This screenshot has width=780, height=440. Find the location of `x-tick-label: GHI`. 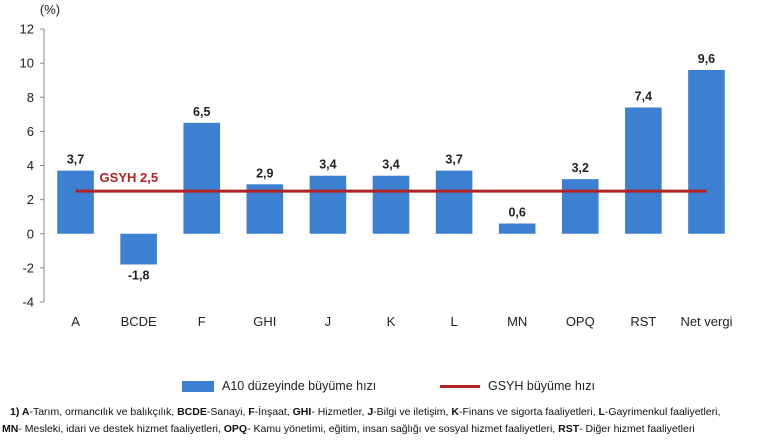

x-tick-label: GHI is located at coordinates (264, 321).